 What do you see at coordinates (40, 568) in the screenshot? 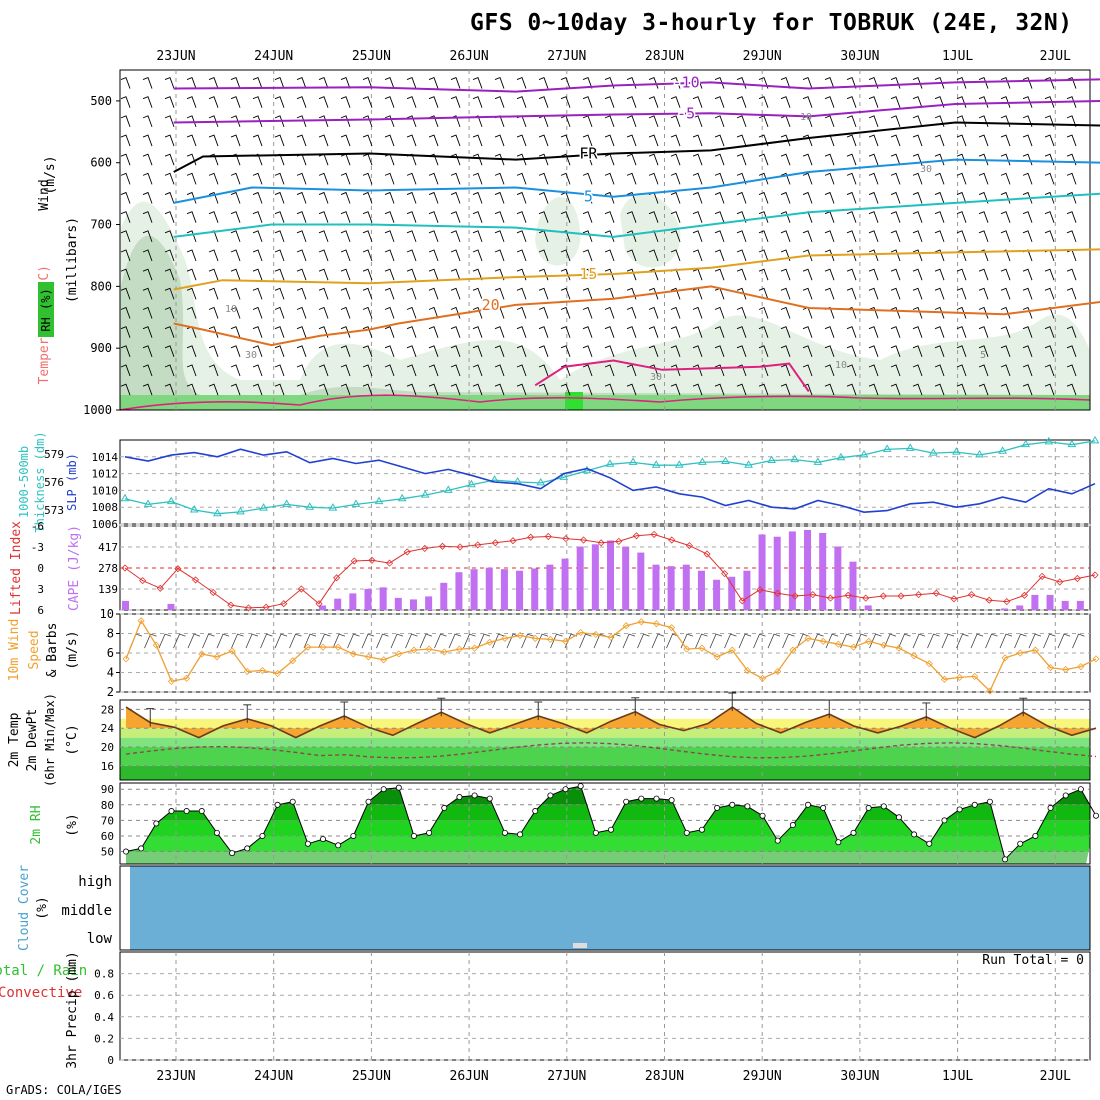
I see `li-tick-label: 0` at bounding box center [40, 568].